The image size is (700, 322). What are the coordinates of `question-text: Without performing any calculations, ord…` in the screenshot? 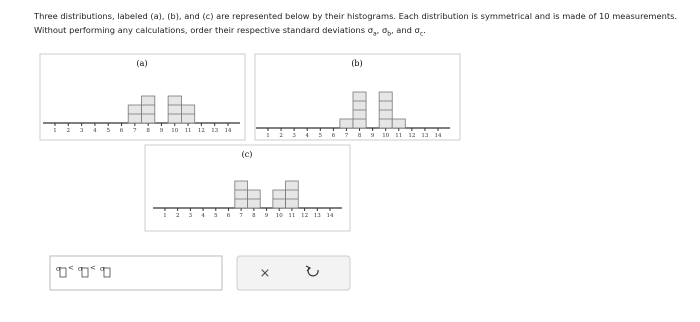 It's located at (201, 30).